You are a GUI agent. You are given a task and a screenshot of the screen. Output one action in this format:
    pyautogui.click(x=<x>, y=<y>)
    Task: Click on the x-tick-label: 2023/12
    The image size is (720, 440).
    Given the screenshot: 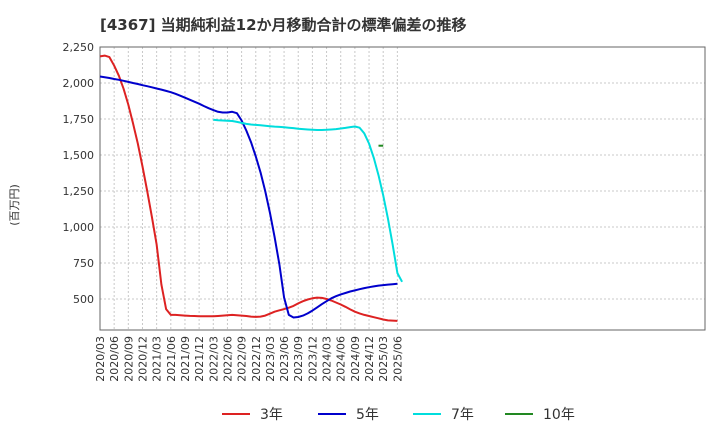 What is the action you would take?
    pyautogui.click(x=312, y=359)
    